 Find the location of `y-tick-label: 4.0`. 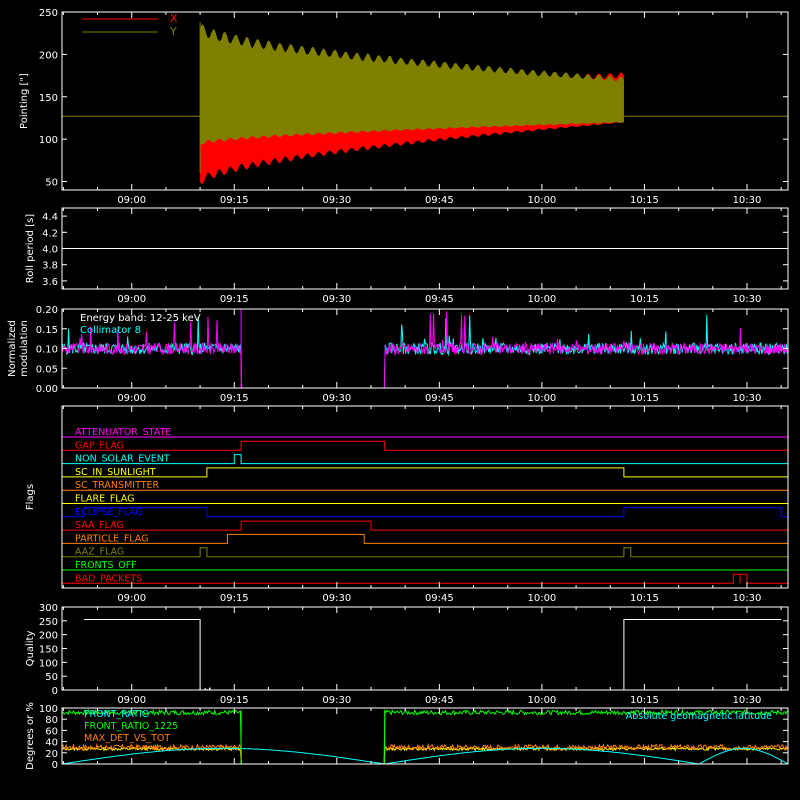

y-tick-label: 4.0 is located at coordinates (50, 250).